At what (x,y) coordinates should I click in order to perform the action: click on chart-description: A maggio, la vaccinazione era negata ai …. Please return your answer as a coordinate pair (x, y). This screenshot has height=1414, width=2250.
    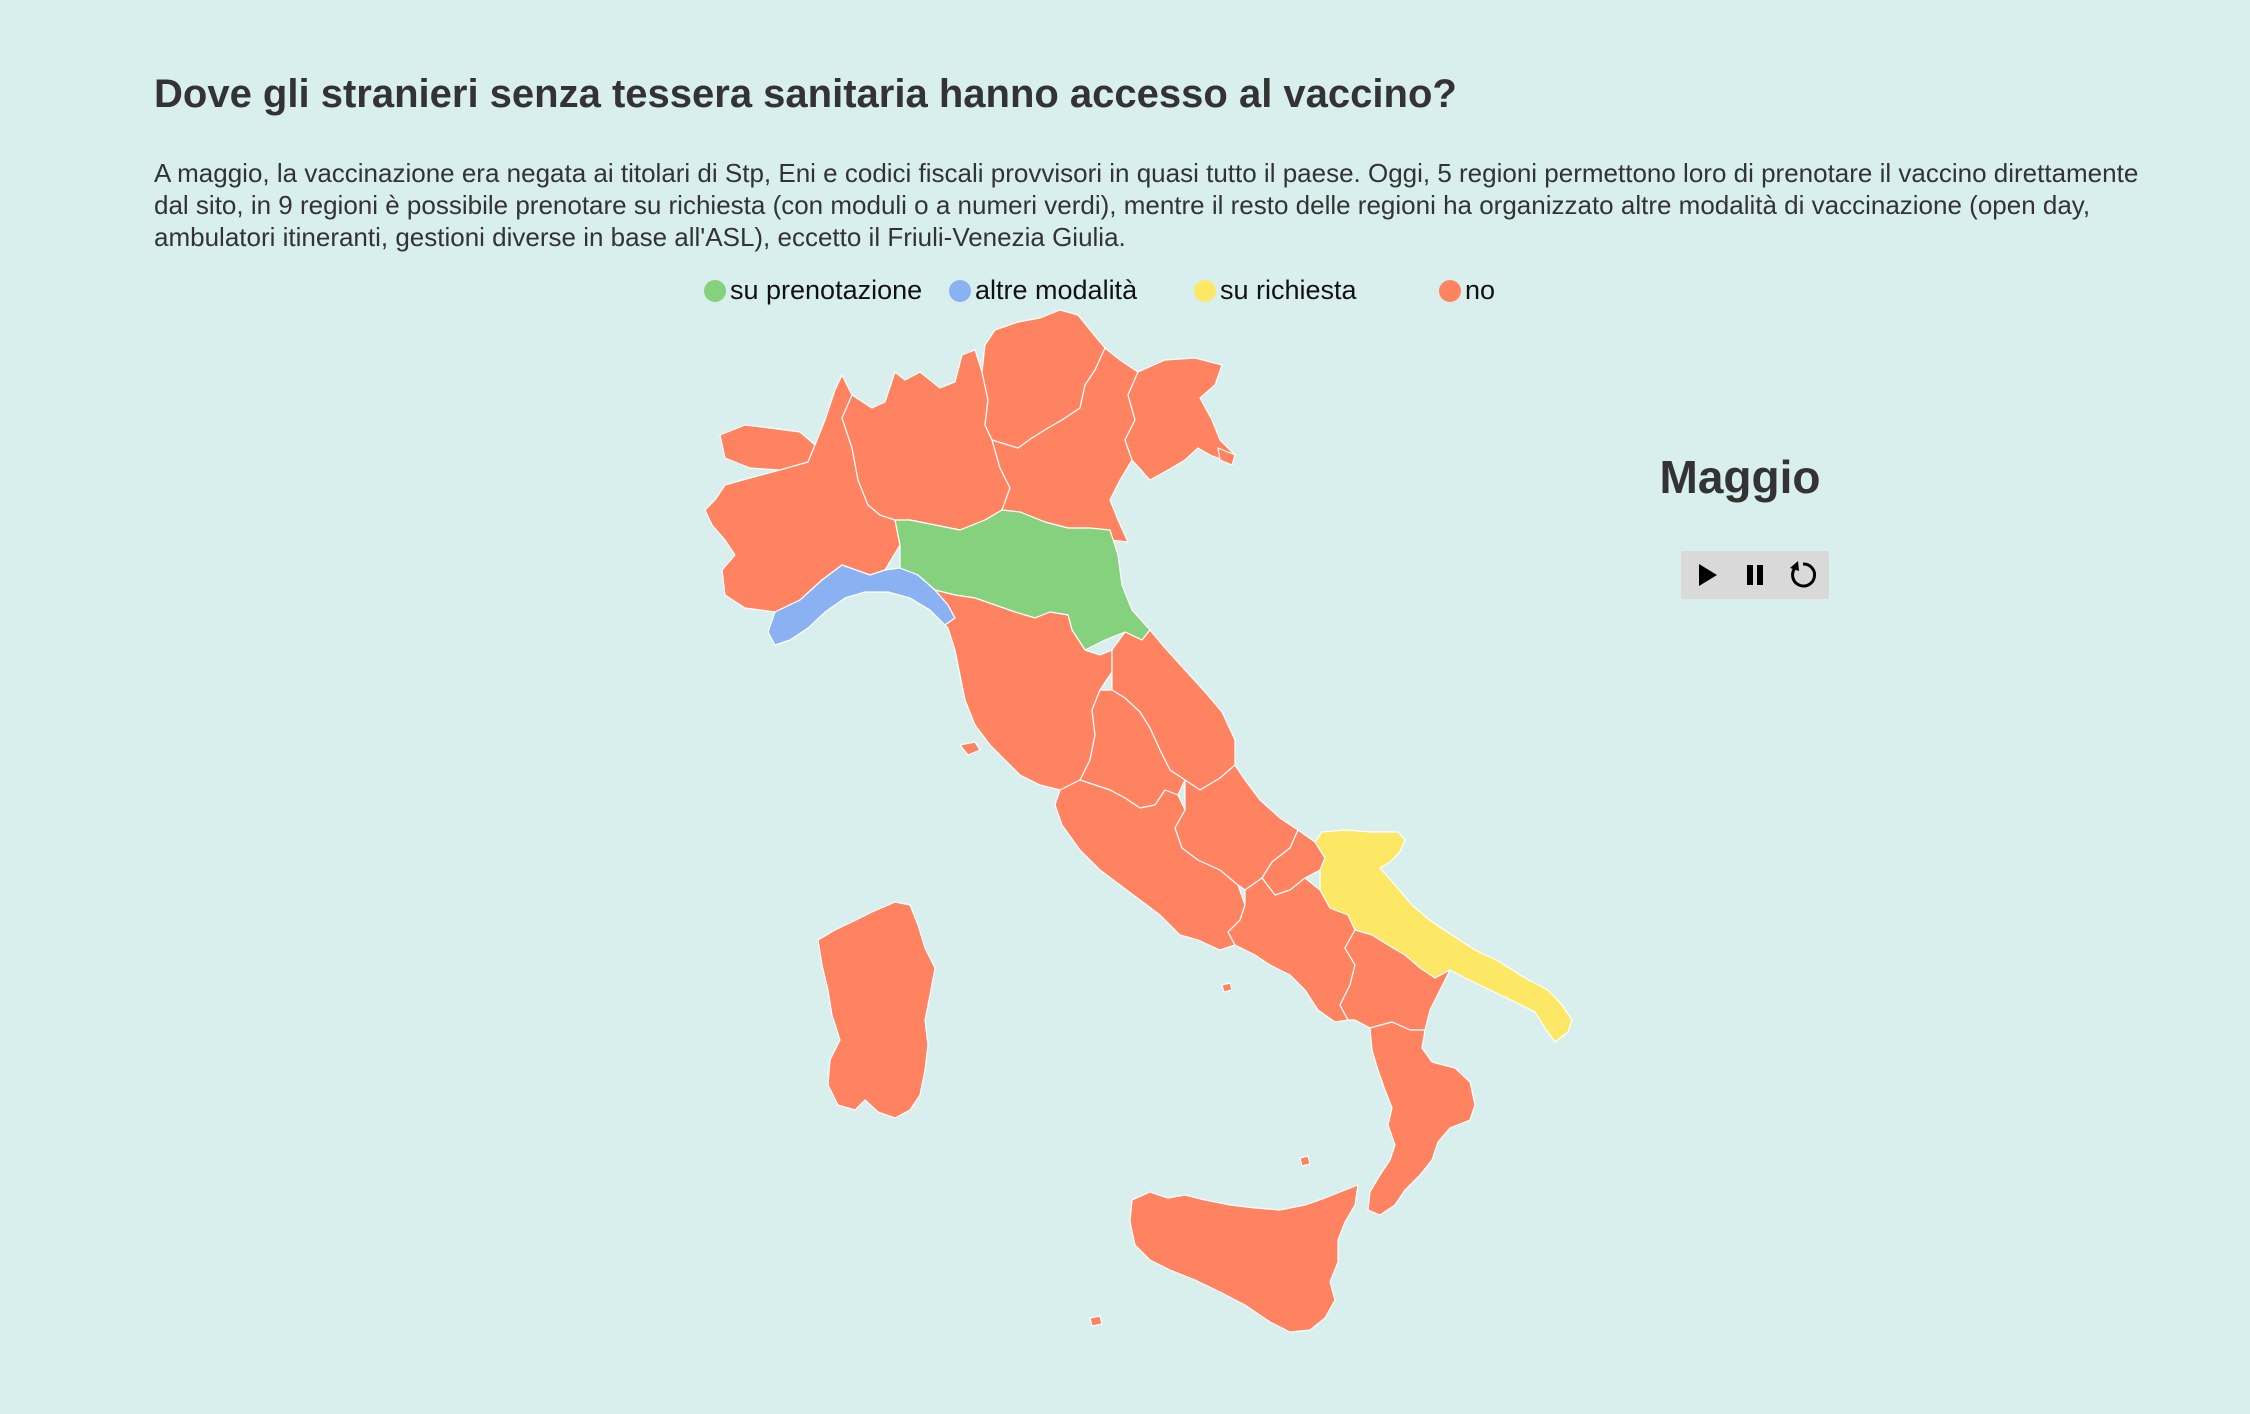
    Looking at the image, I should click on (1146, 205).